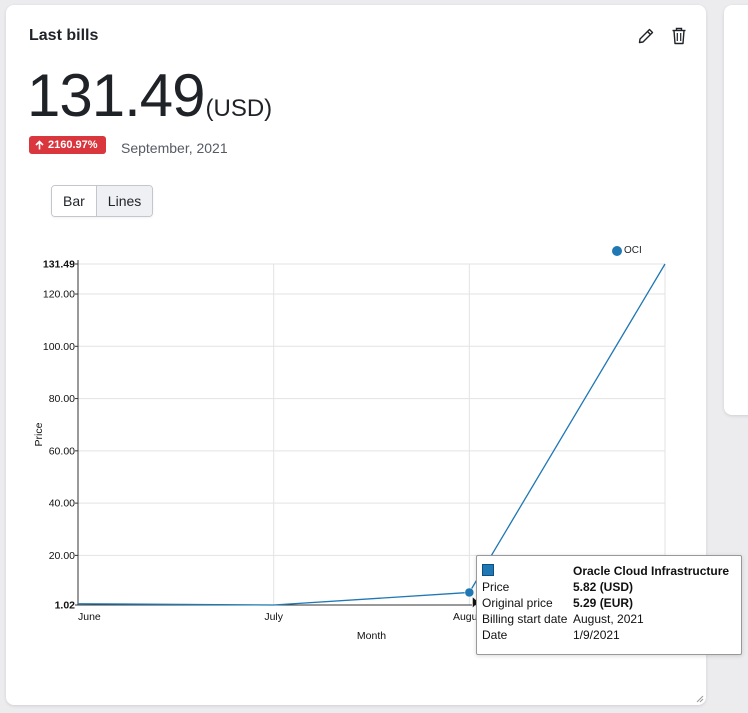  I want to click on y-tick-label: 80.00, so click(62, 399).